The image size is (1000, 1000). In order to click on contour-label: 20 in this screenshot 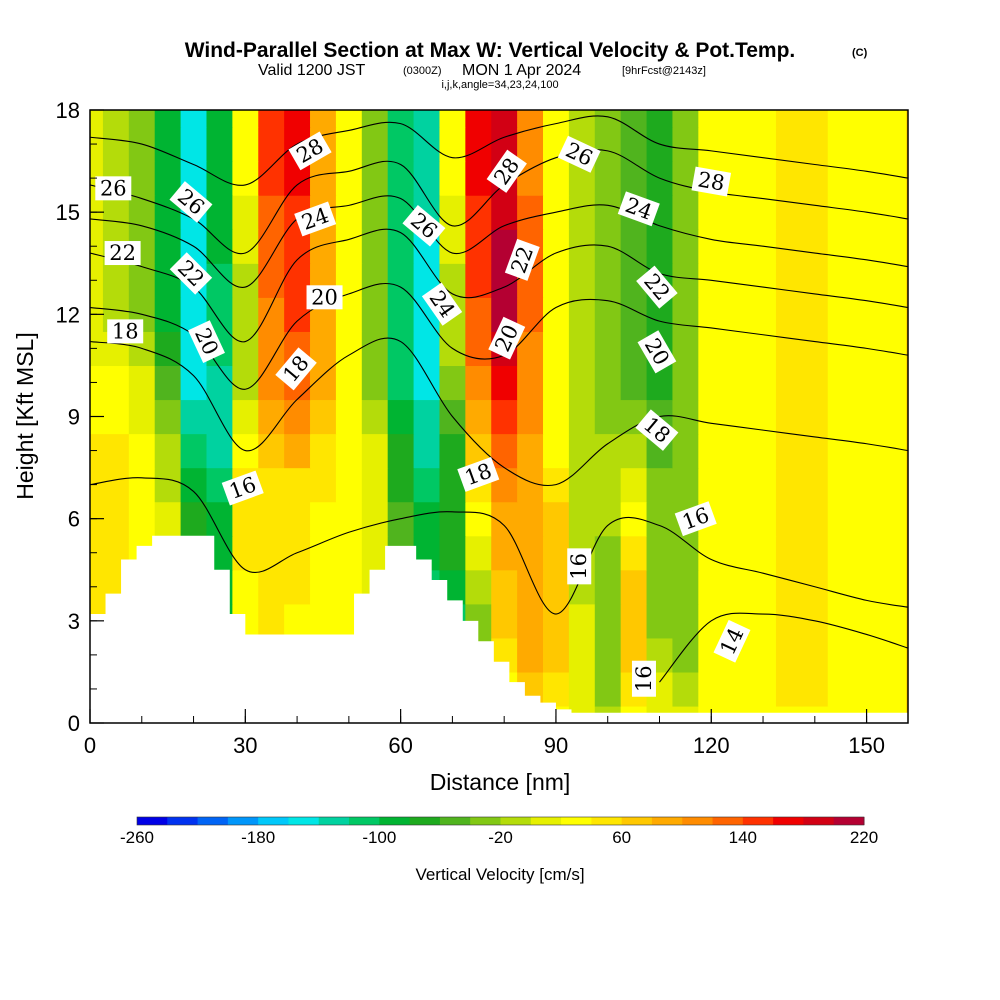, I will do `click(324, 297)`.